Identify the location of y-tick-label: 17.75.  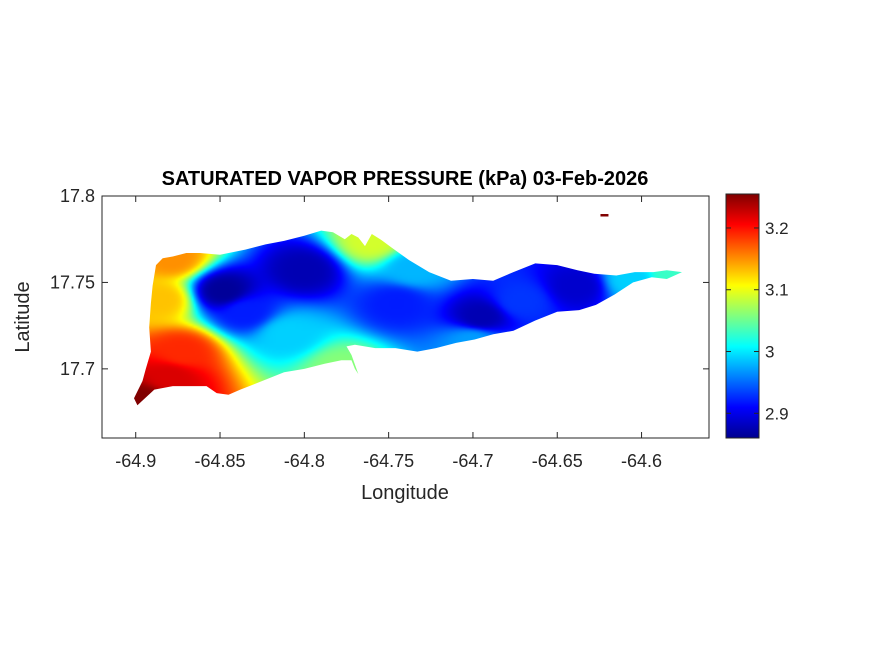
(72, 282).